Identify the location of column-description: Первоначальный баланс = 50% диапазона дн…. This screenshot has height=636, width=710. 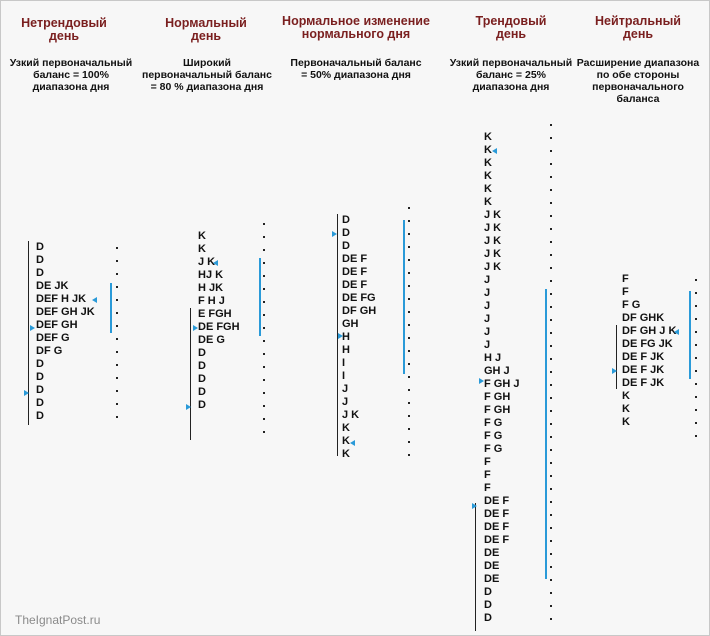
(356, 69).